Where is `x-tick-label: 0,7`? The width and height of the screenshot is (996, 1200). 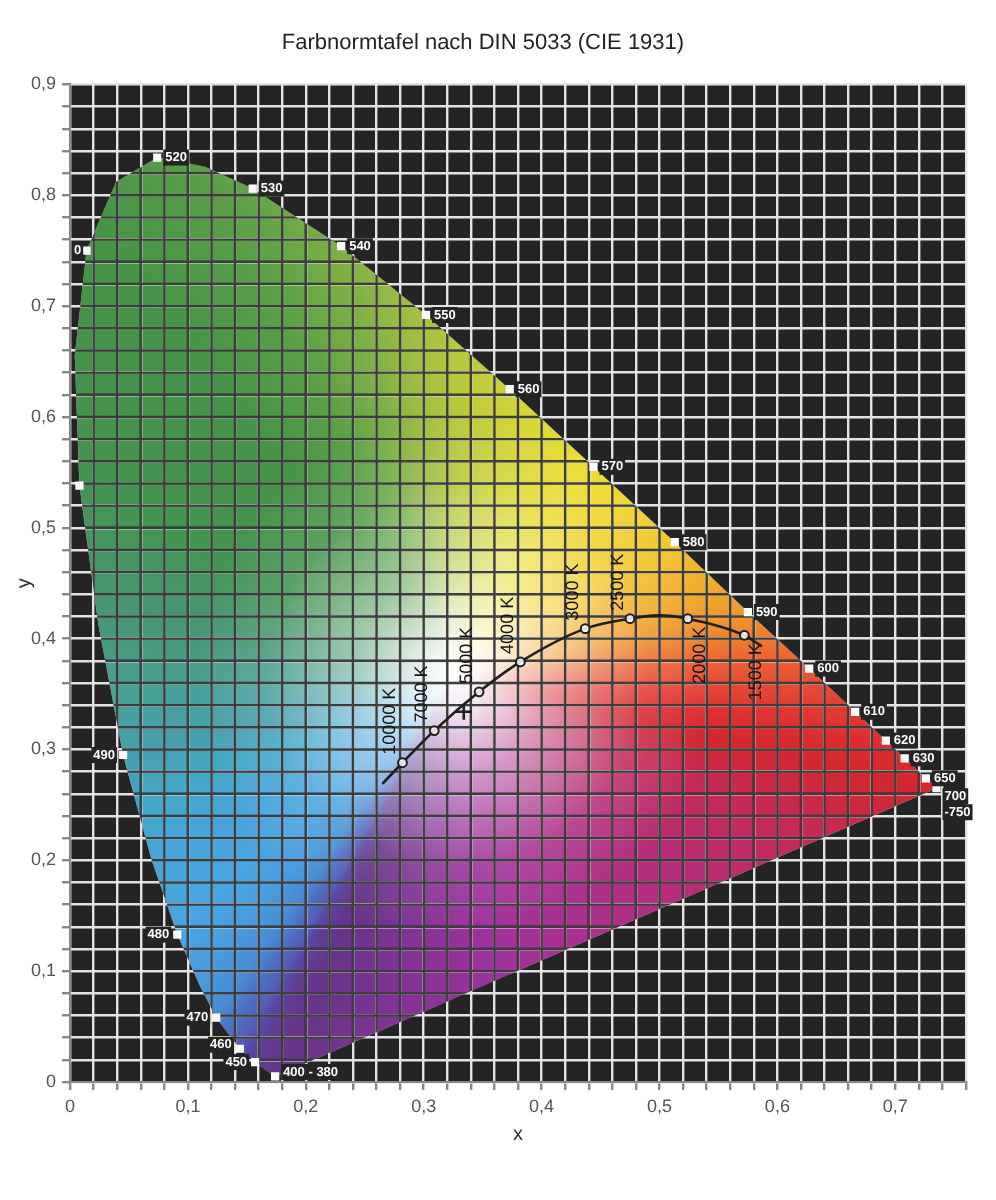
x-tick-label: 0,7 is located at coordinates (895, 1105).